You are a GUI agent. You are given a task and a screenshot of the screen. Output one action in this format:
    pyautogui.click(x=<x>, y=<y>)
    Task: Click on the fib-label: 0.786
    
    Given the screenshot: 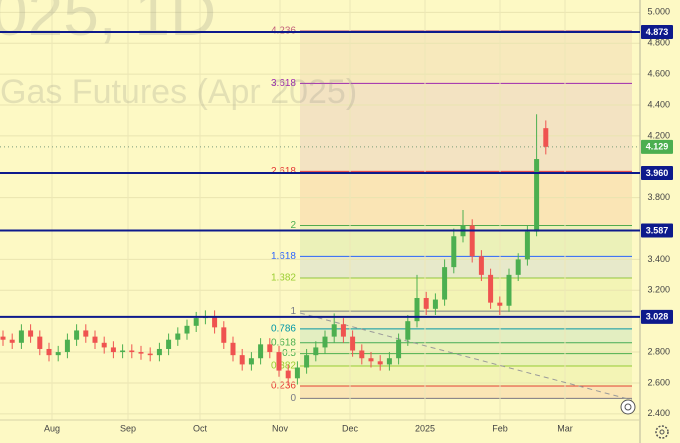 What is the action you would take?
    pyautogui.click(x=283, y=329)
    